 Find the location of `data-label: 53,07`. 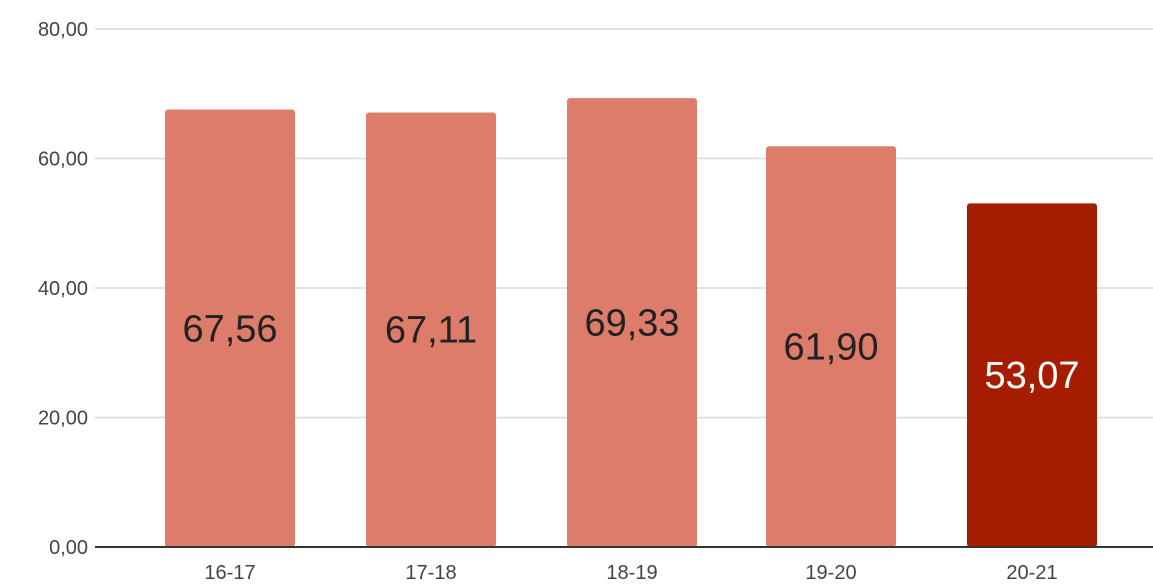

data-label: 53,07 is located at coordinates (1031, 376).